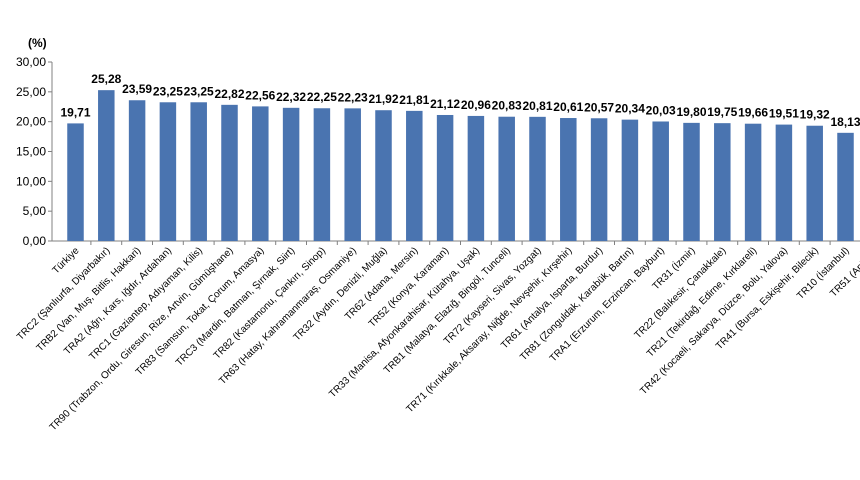  What do you see at coordinates (537, 106) in the screenshot?
I see `value-label: 20,81` at bounding box center [537, 106].